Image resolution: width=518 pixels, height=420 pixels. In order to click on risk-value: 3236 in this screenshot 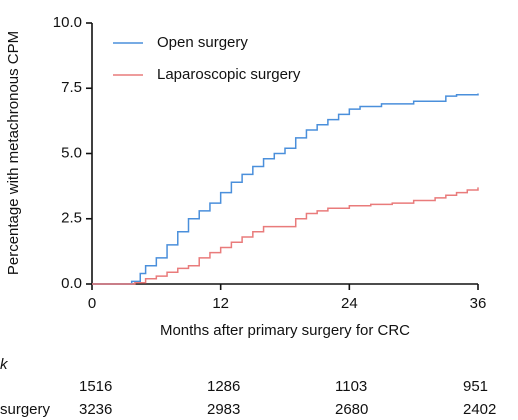, I will do `click(95, 409)`.